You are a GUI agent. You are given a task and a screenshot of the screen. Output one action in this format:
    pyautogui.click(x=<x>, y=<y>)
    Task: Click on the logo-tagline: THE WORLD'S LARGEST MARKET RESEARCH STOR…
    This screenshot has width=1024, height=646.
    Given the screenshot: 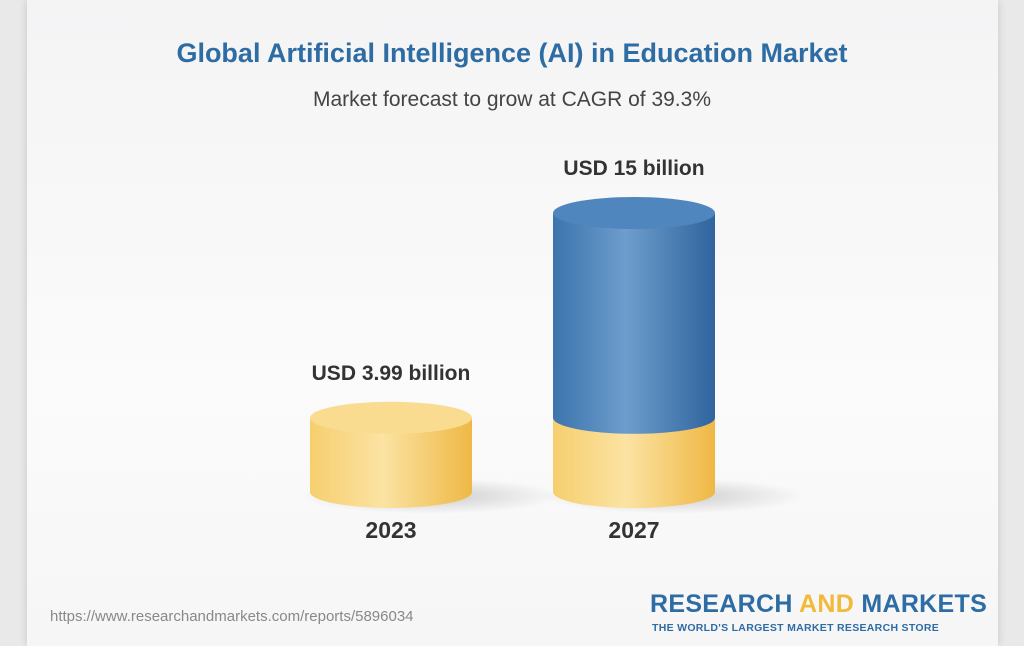 What is the action you would take?
    pyautogui.click(x=796, y=628)
    